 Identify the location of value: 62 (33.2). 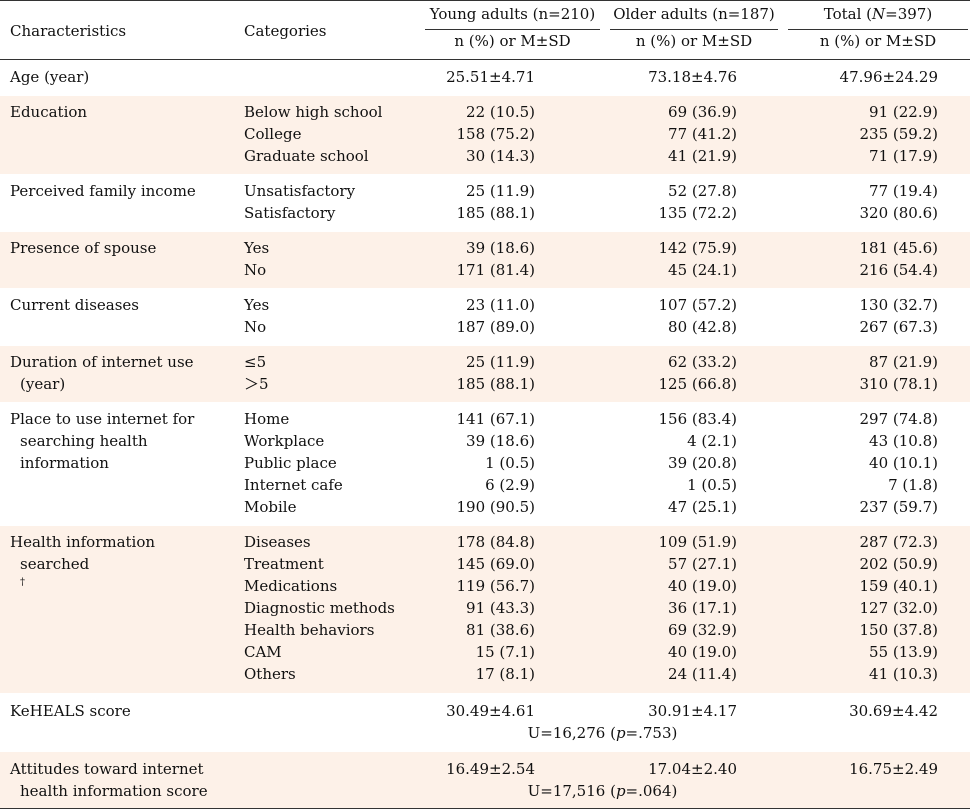
(702, 362).